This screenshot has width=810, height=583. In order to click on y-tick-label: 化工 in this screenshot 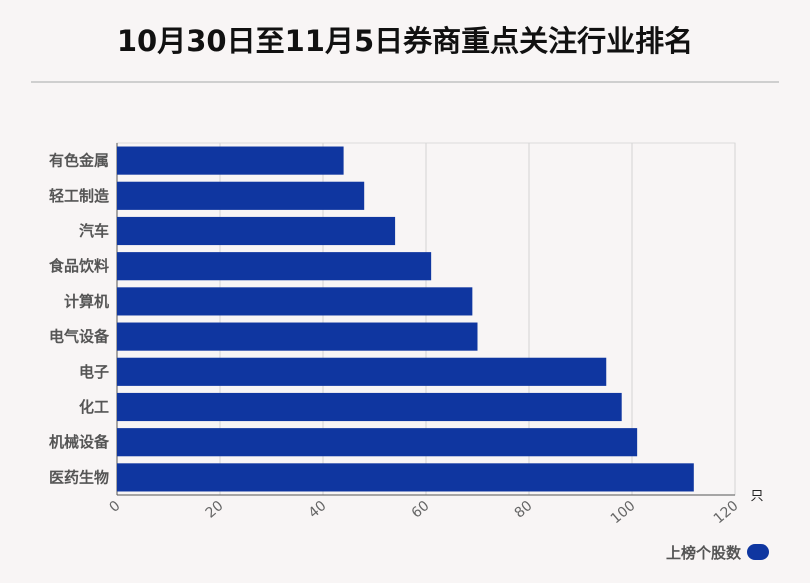, I will do `click(94, 407)`.